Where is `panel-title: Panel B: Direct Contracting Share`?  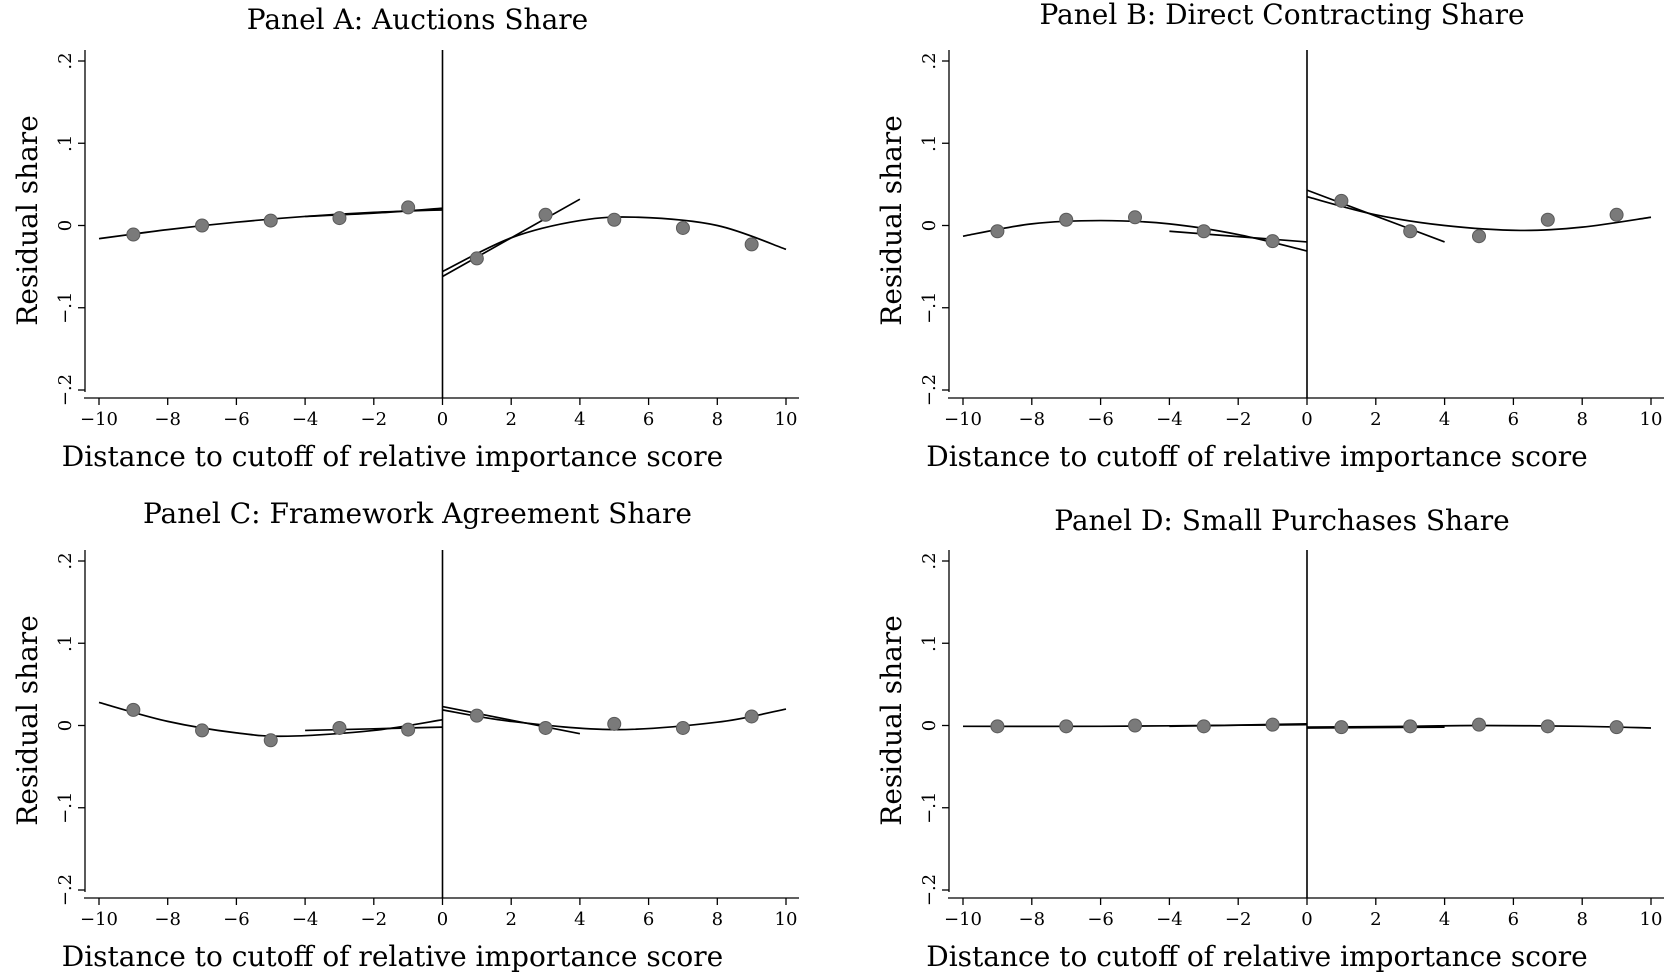 panel-title: Panel B: Direct Contracting Share is located at coordinates (1281, 15).